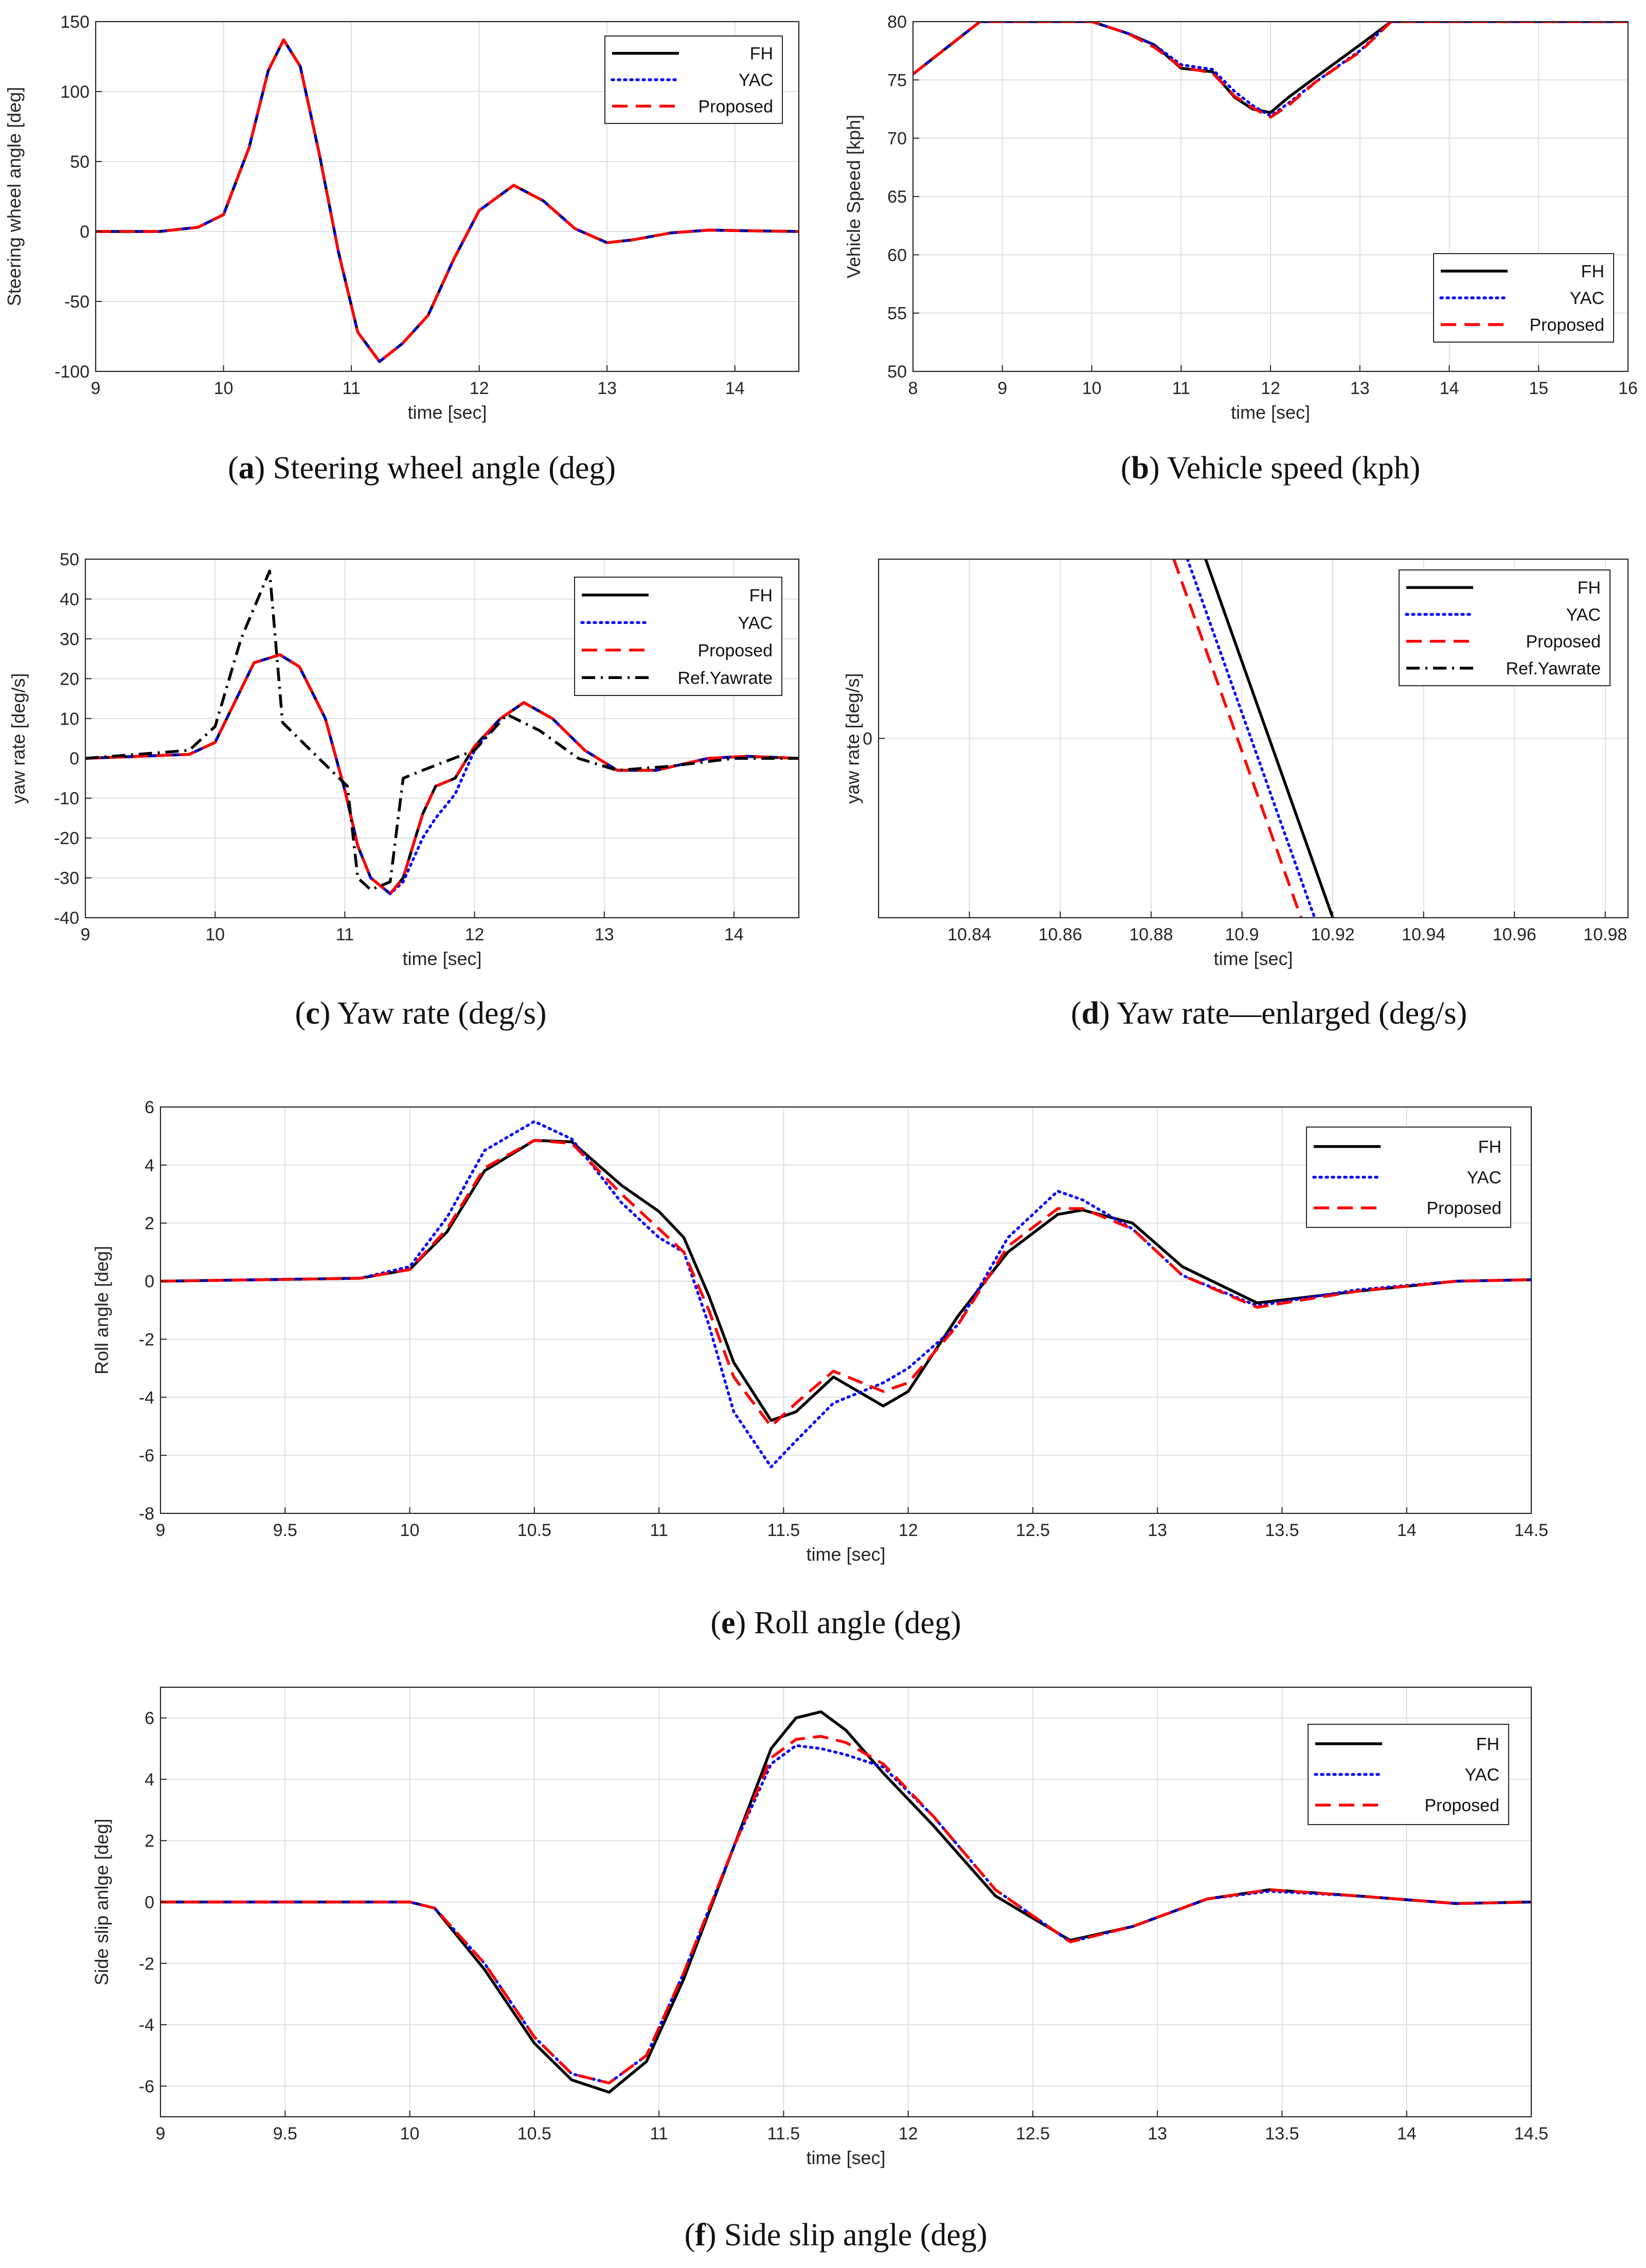 This screenshot has width=1646, height=2268. What do you see at coordinates (700, 2235) in the screenshot?
I see `caption-letter: f` at bounding box center [700, 2235].